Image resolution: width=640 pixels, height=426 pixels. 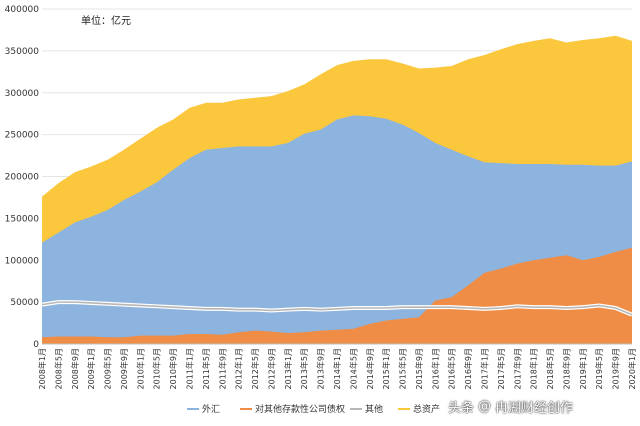 What do you see at coordinates (566, 368) in the screenshot?
I see `x-tick-label: 2018年9月` at bounding box center [566, 368].